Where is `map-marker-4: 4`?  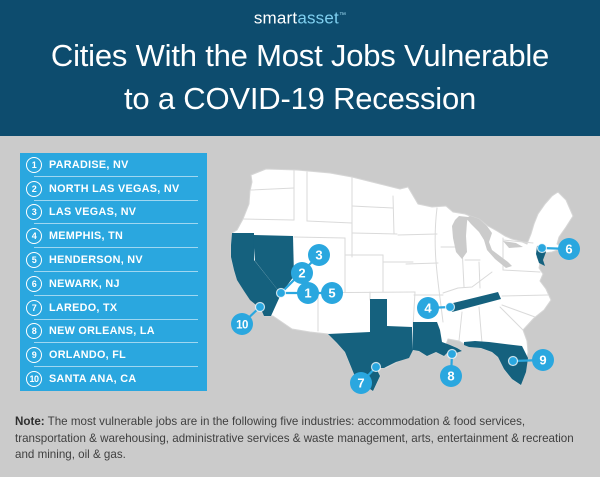
map-marker-4: 4 is located at coordinates (428, 308).